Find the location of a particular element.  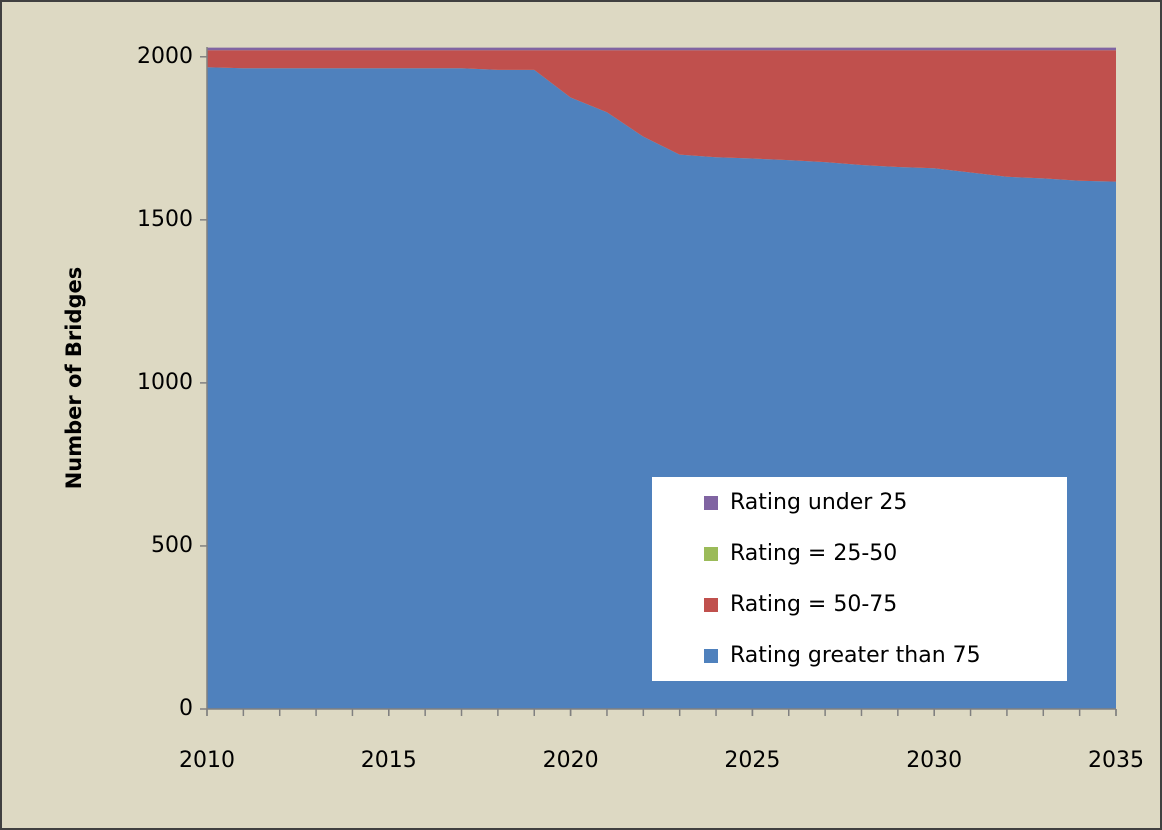

legend-box is located at coordinates (859, 579).